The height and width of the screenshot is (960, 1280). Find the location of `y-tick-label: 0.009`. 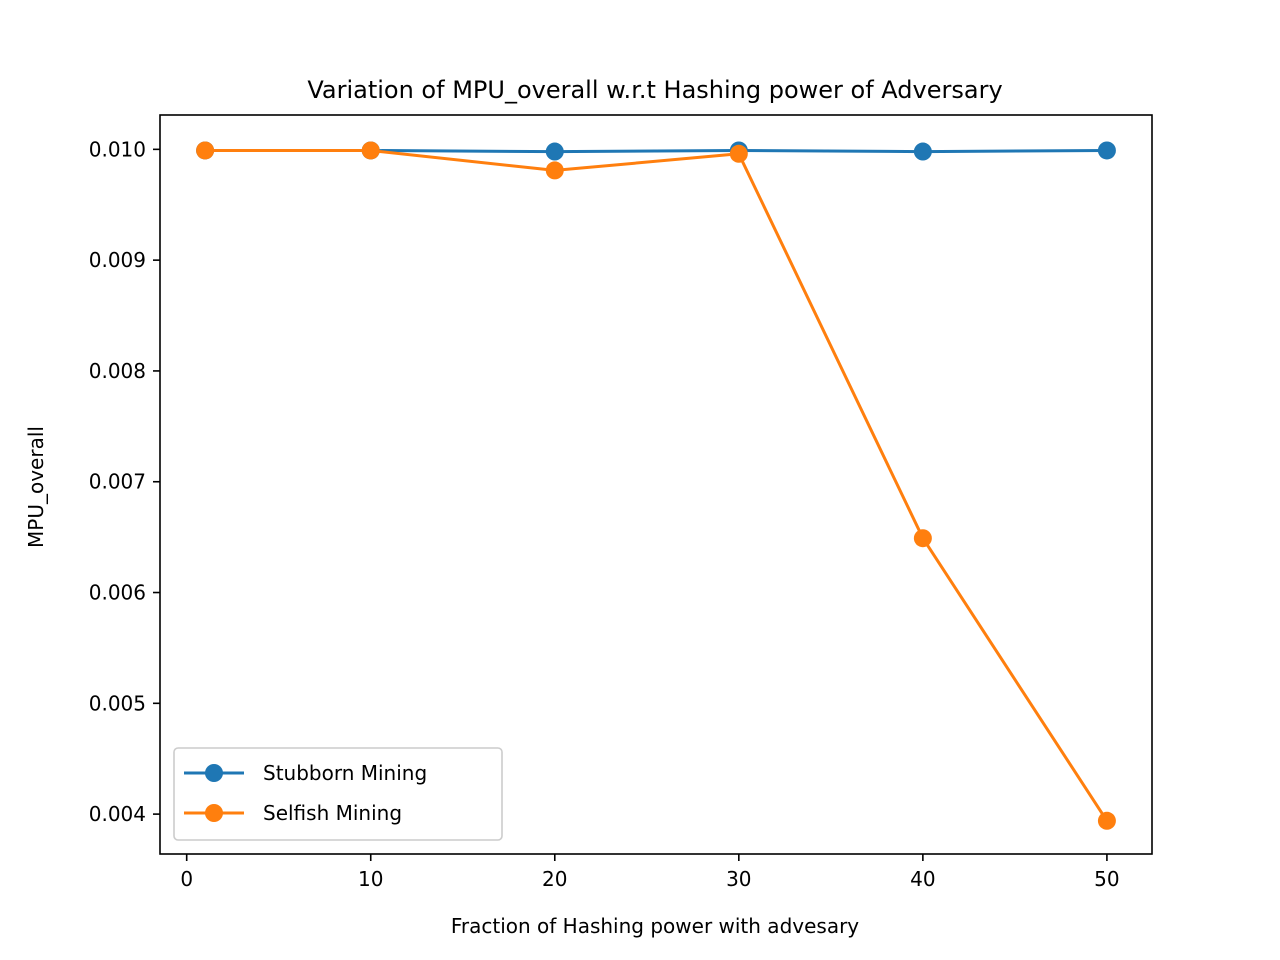

y-tick-label: 0.009 is located at coordinates (117, 260).